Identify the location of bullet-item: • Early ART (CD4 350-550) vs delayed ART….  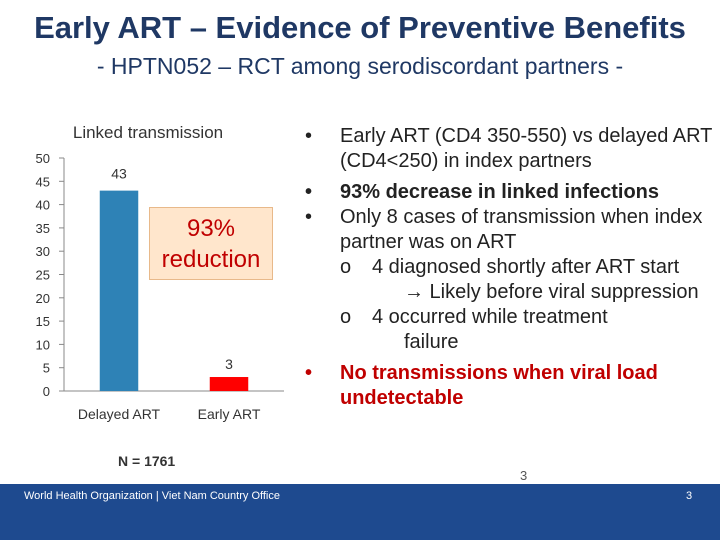
(506, 149).